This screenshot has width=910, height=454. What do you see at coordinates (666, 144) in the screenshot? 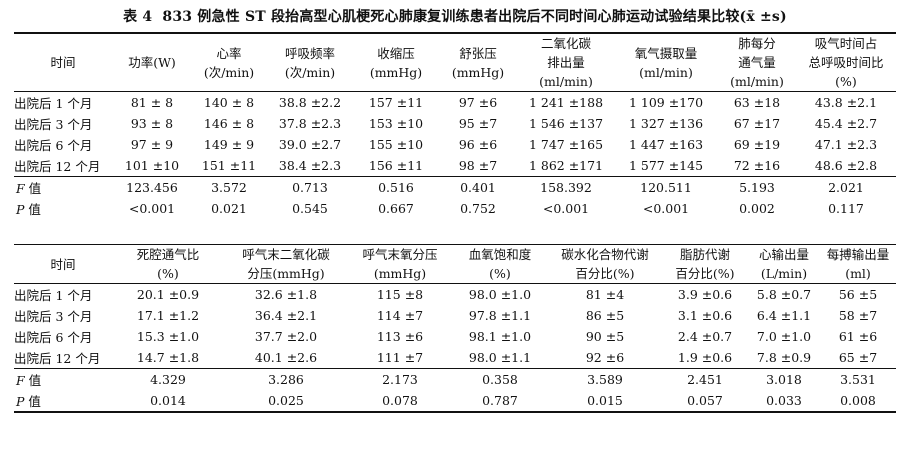
I see `table-cell: 1 447 ±163` at bounding box center [666, 144].